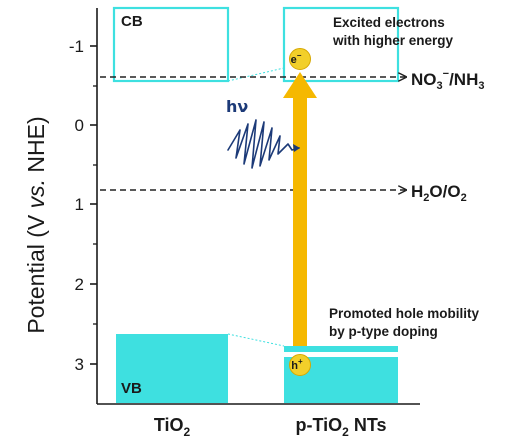 This screenshot has width=529, height=445. I want to click on ptio2-promoted-vb-strip, so click(341, 349).